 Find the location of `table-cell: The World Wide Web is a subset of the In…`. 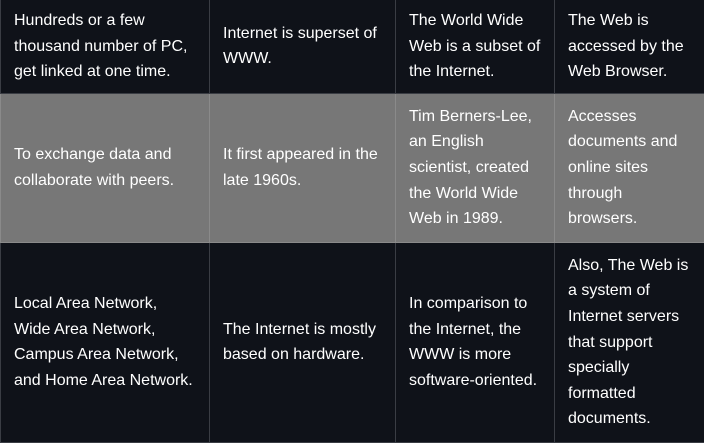

table-cell: The World Wide Web is a subset of the In… is located at coordinates (475, 46).